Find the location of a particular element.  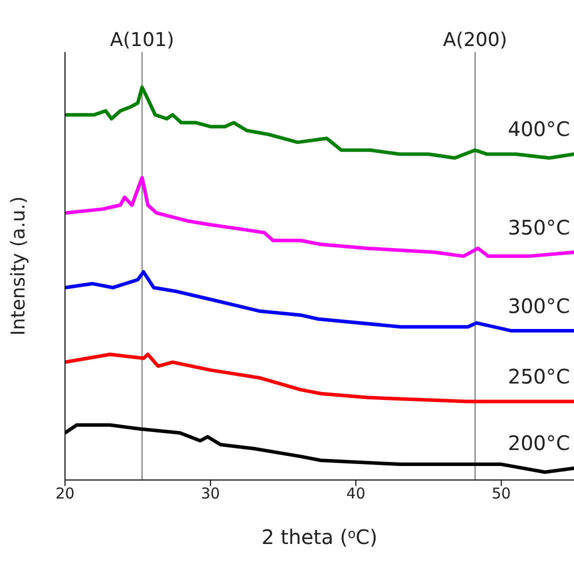

series-label: 200°C is located at coordinates (539, 443).